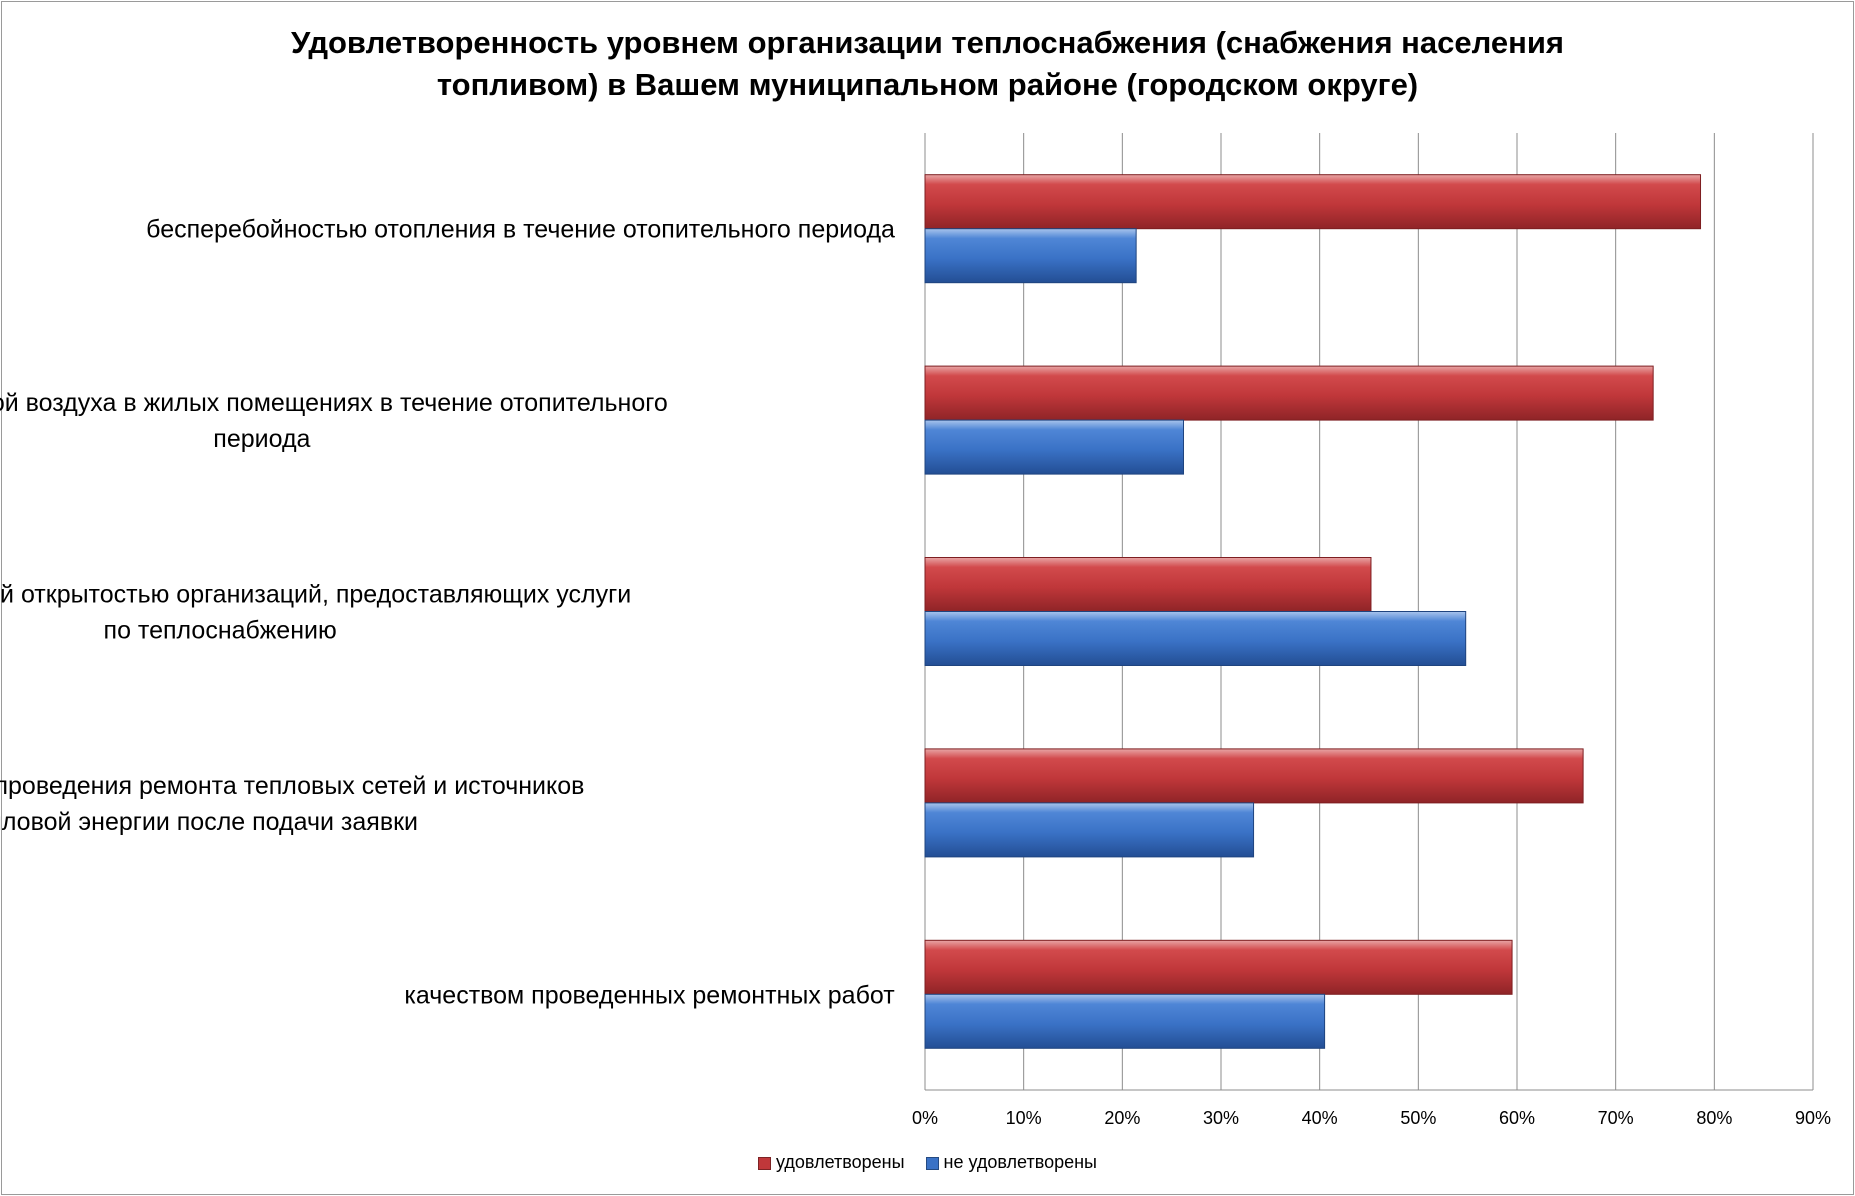 This screenshot has width=1855, height=1196. Describe the element at coordinates (1813, 1118) in the screenshot. I see `x-tick-label: 90%` at that location.